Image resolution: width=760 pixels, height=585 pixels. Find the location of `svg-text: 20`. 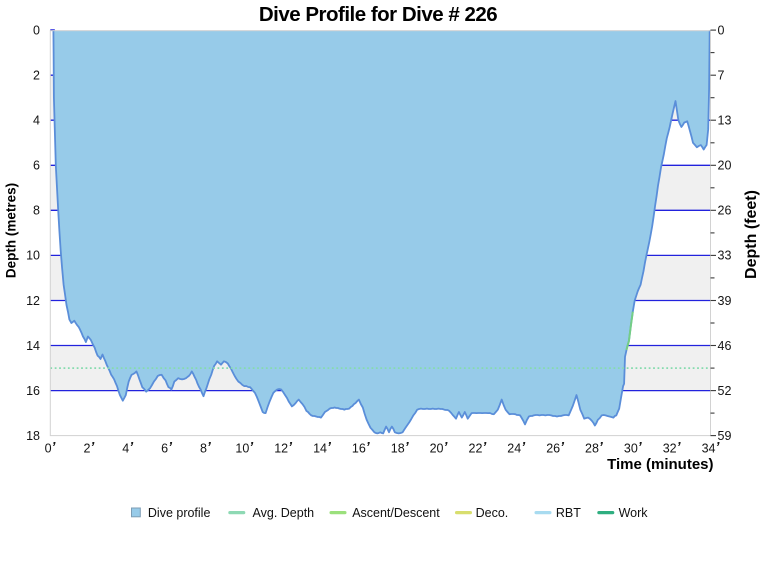

svg-text: 20 is located at coordinates (725, 166).